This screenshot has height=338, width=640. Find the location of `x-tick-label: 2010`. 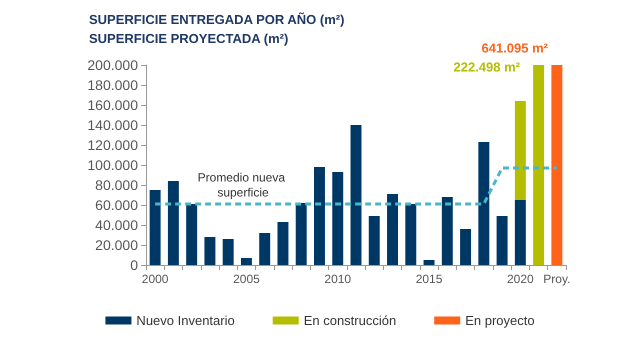

x-tick-label: 2010 is located at coordinates (338, 279).